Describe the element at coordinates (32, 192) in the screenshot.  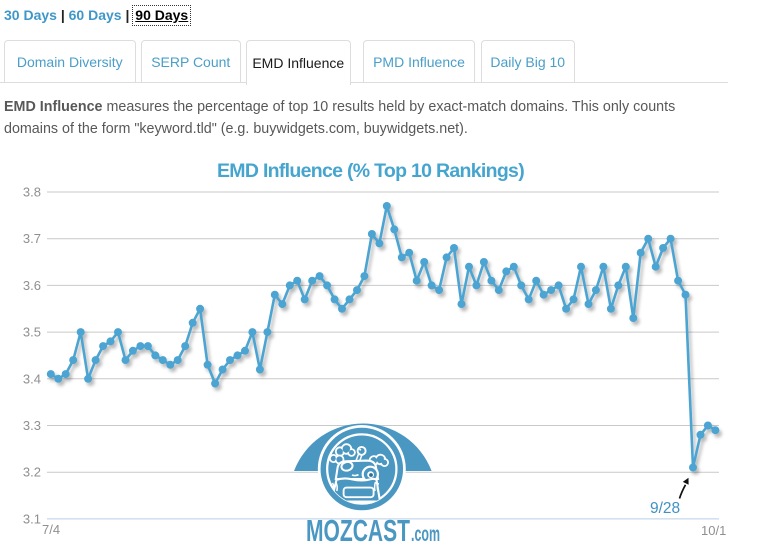
I see `svg-text: 3.8` at that location.